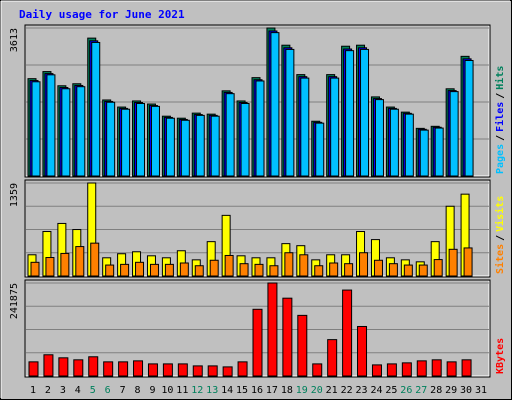  I want to click on x-tick-label: 20, so click(317, 390).